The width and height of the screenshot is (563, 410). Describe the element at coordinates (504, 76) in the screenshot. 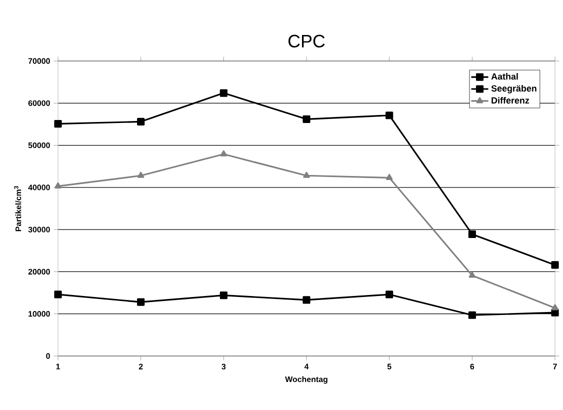

I see `legend-label: Aathal` at that location.